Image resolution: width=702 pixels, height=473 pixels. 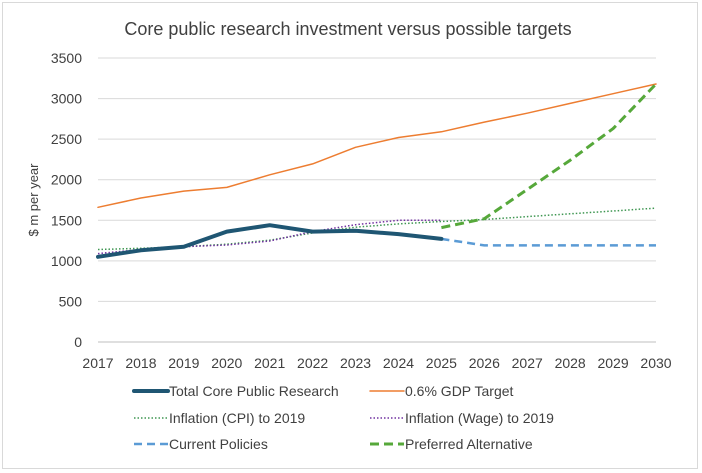 I want to click on x-tick-label: 2020, so click(x=226, y=363).